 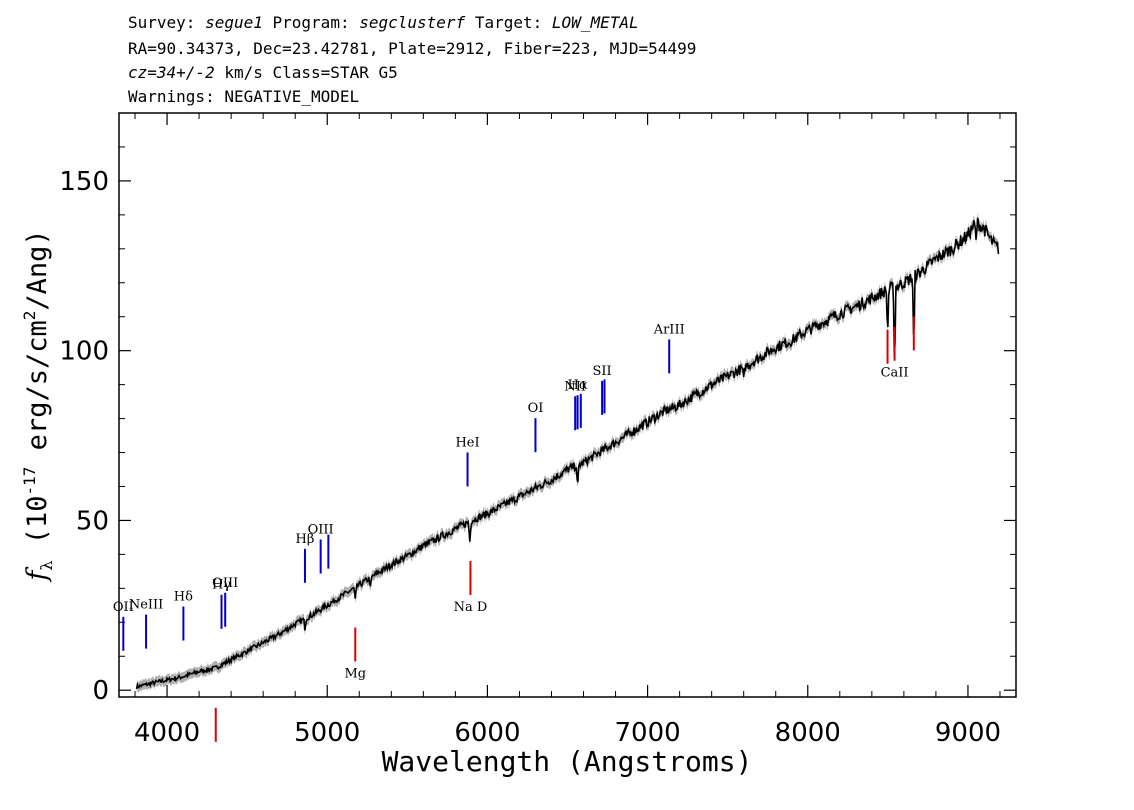 I want to click on line-marker-label: NeIII, so click(x=146, y=605).